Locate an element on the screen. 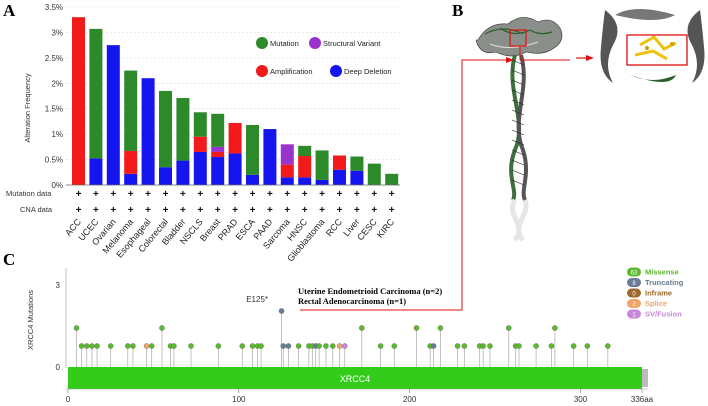 The width and height of the screenshot is (708, 406). bar-bladder-mutation is located at coordinates (183, 129).